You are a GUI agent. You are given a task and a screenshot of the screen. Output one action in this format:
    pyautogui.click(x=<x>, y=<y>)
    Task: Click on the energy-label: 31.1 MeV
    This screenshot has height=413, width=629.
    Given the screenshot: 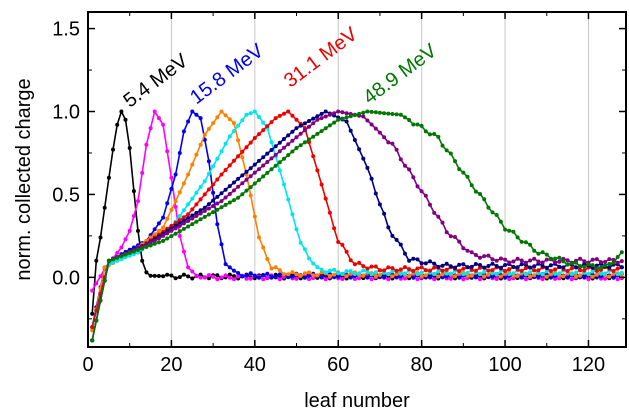 What is the action you would take?
    pyautogui.click(x=321, y=57)
    